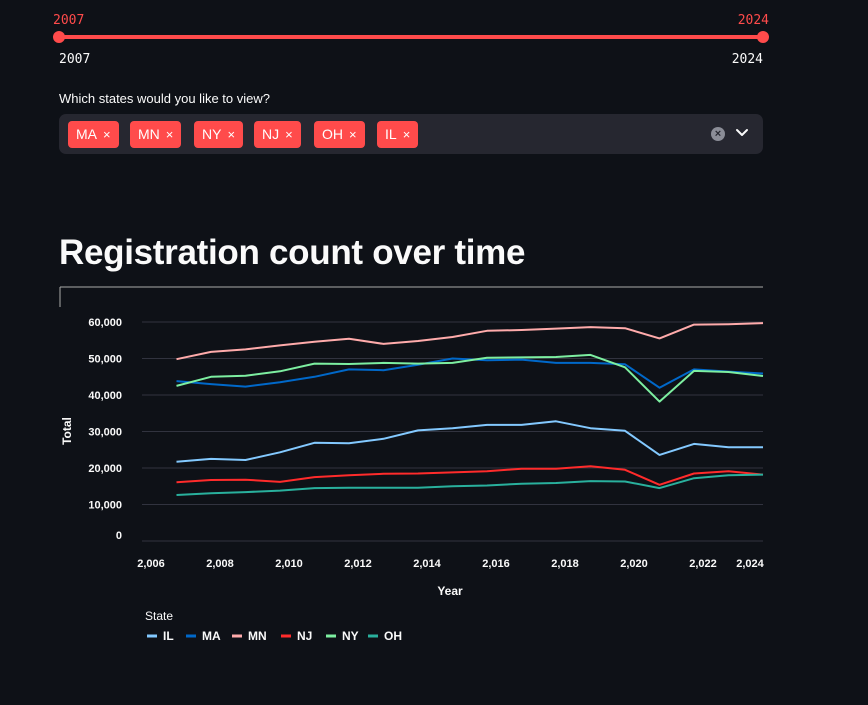 This screenshot has width=868, height=705. What do you see at coordinates (565, 564) in the screenshot?
I see `x-tick-label: 2,018` at bounding box center [565, 564].